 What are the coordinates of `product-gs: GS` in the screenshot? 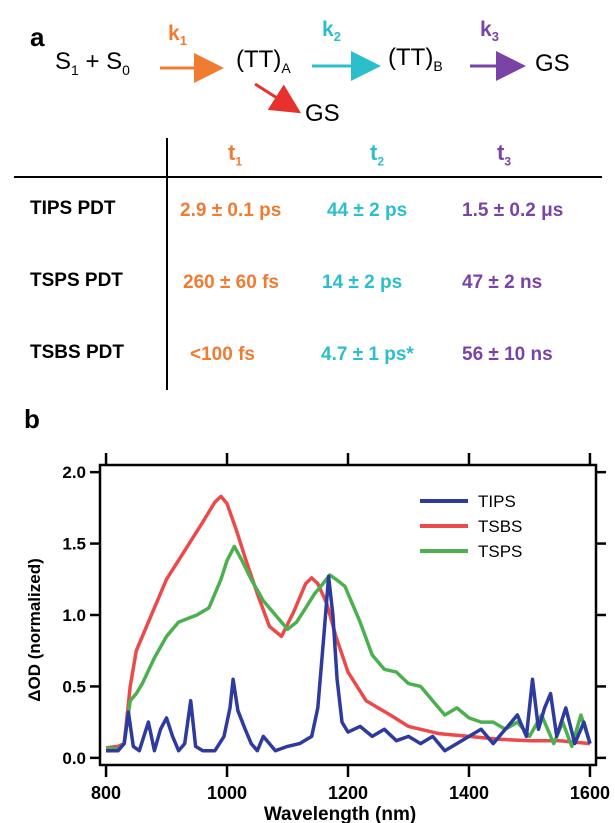 It's located at (552, 63).